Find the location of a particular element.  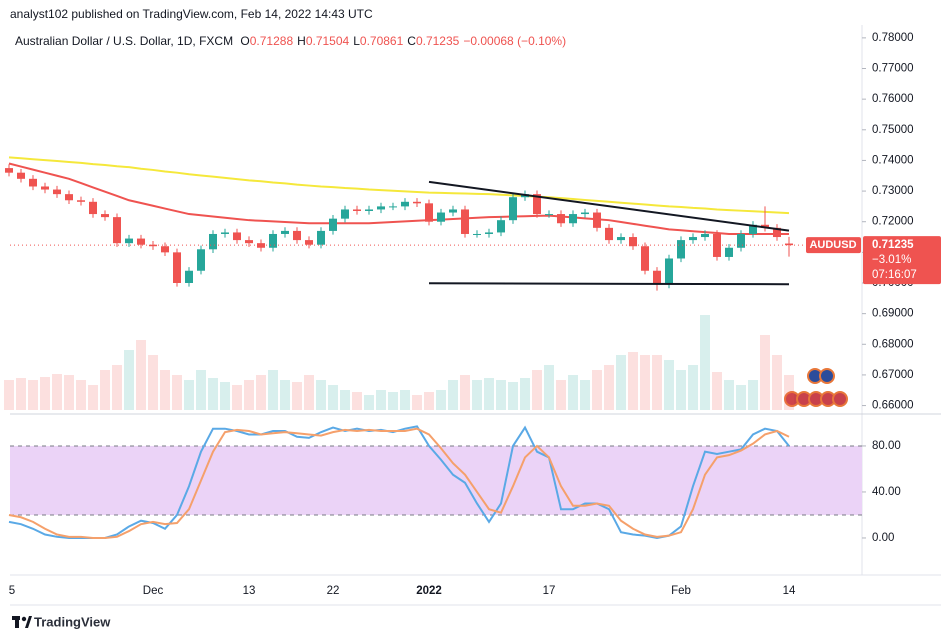

price-tick-label: 0.69000 is located at coordinates (893, 314).